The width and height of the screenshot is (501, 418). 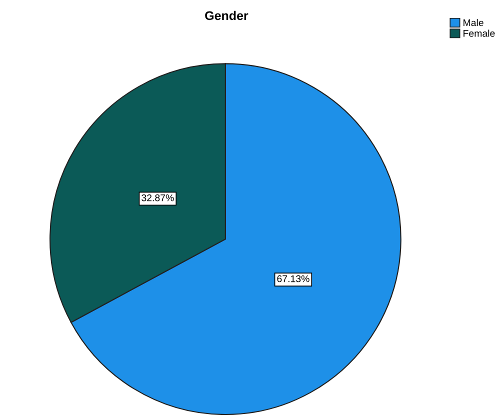 I want to click on legend-label: Female, so click(x=479, y=33).